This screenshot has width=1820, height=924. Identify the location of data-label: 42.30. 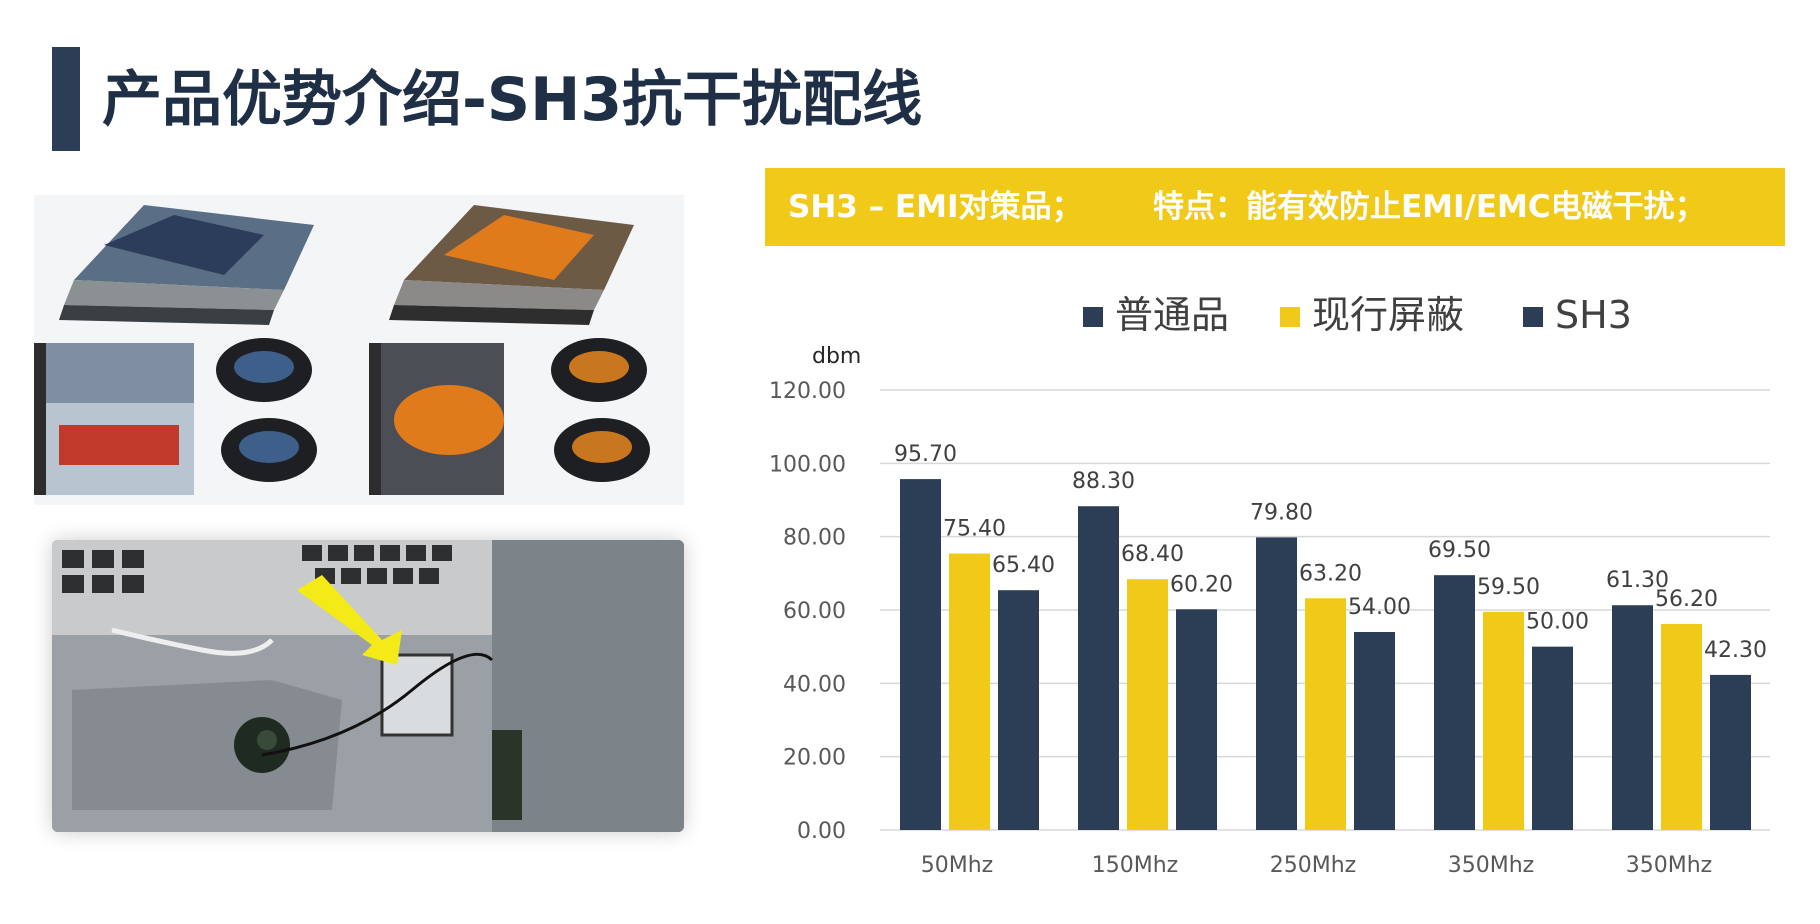
(1735, 650).